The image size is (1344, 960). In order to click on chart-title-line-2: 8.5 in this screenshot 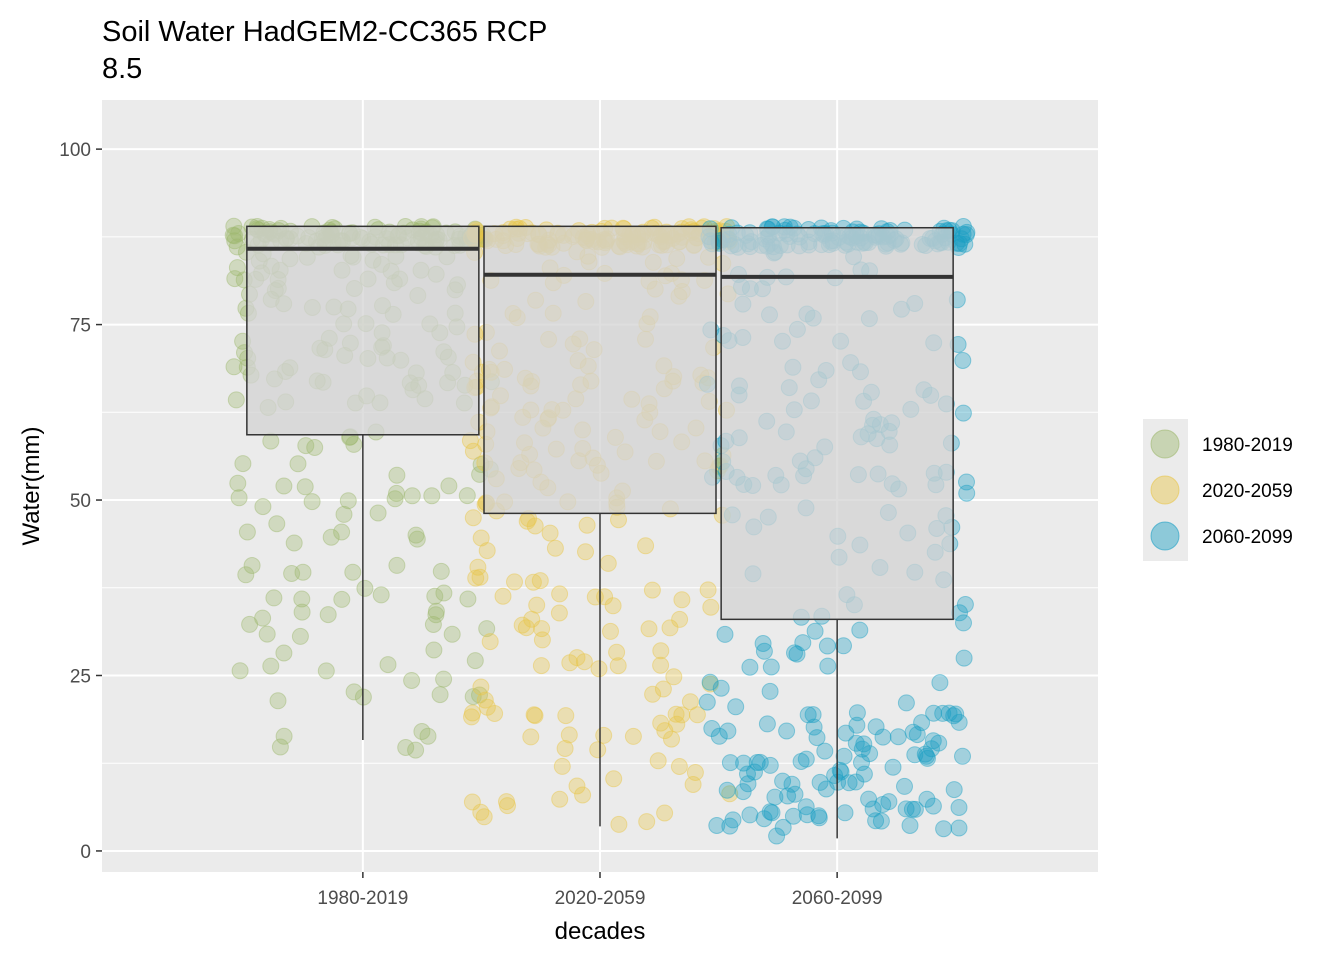, I will do `click(122, 69)`.